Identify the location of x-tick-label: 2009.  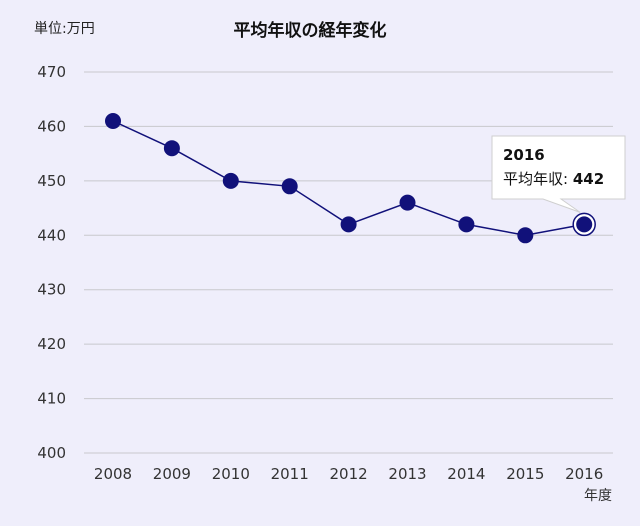
(172, 474).